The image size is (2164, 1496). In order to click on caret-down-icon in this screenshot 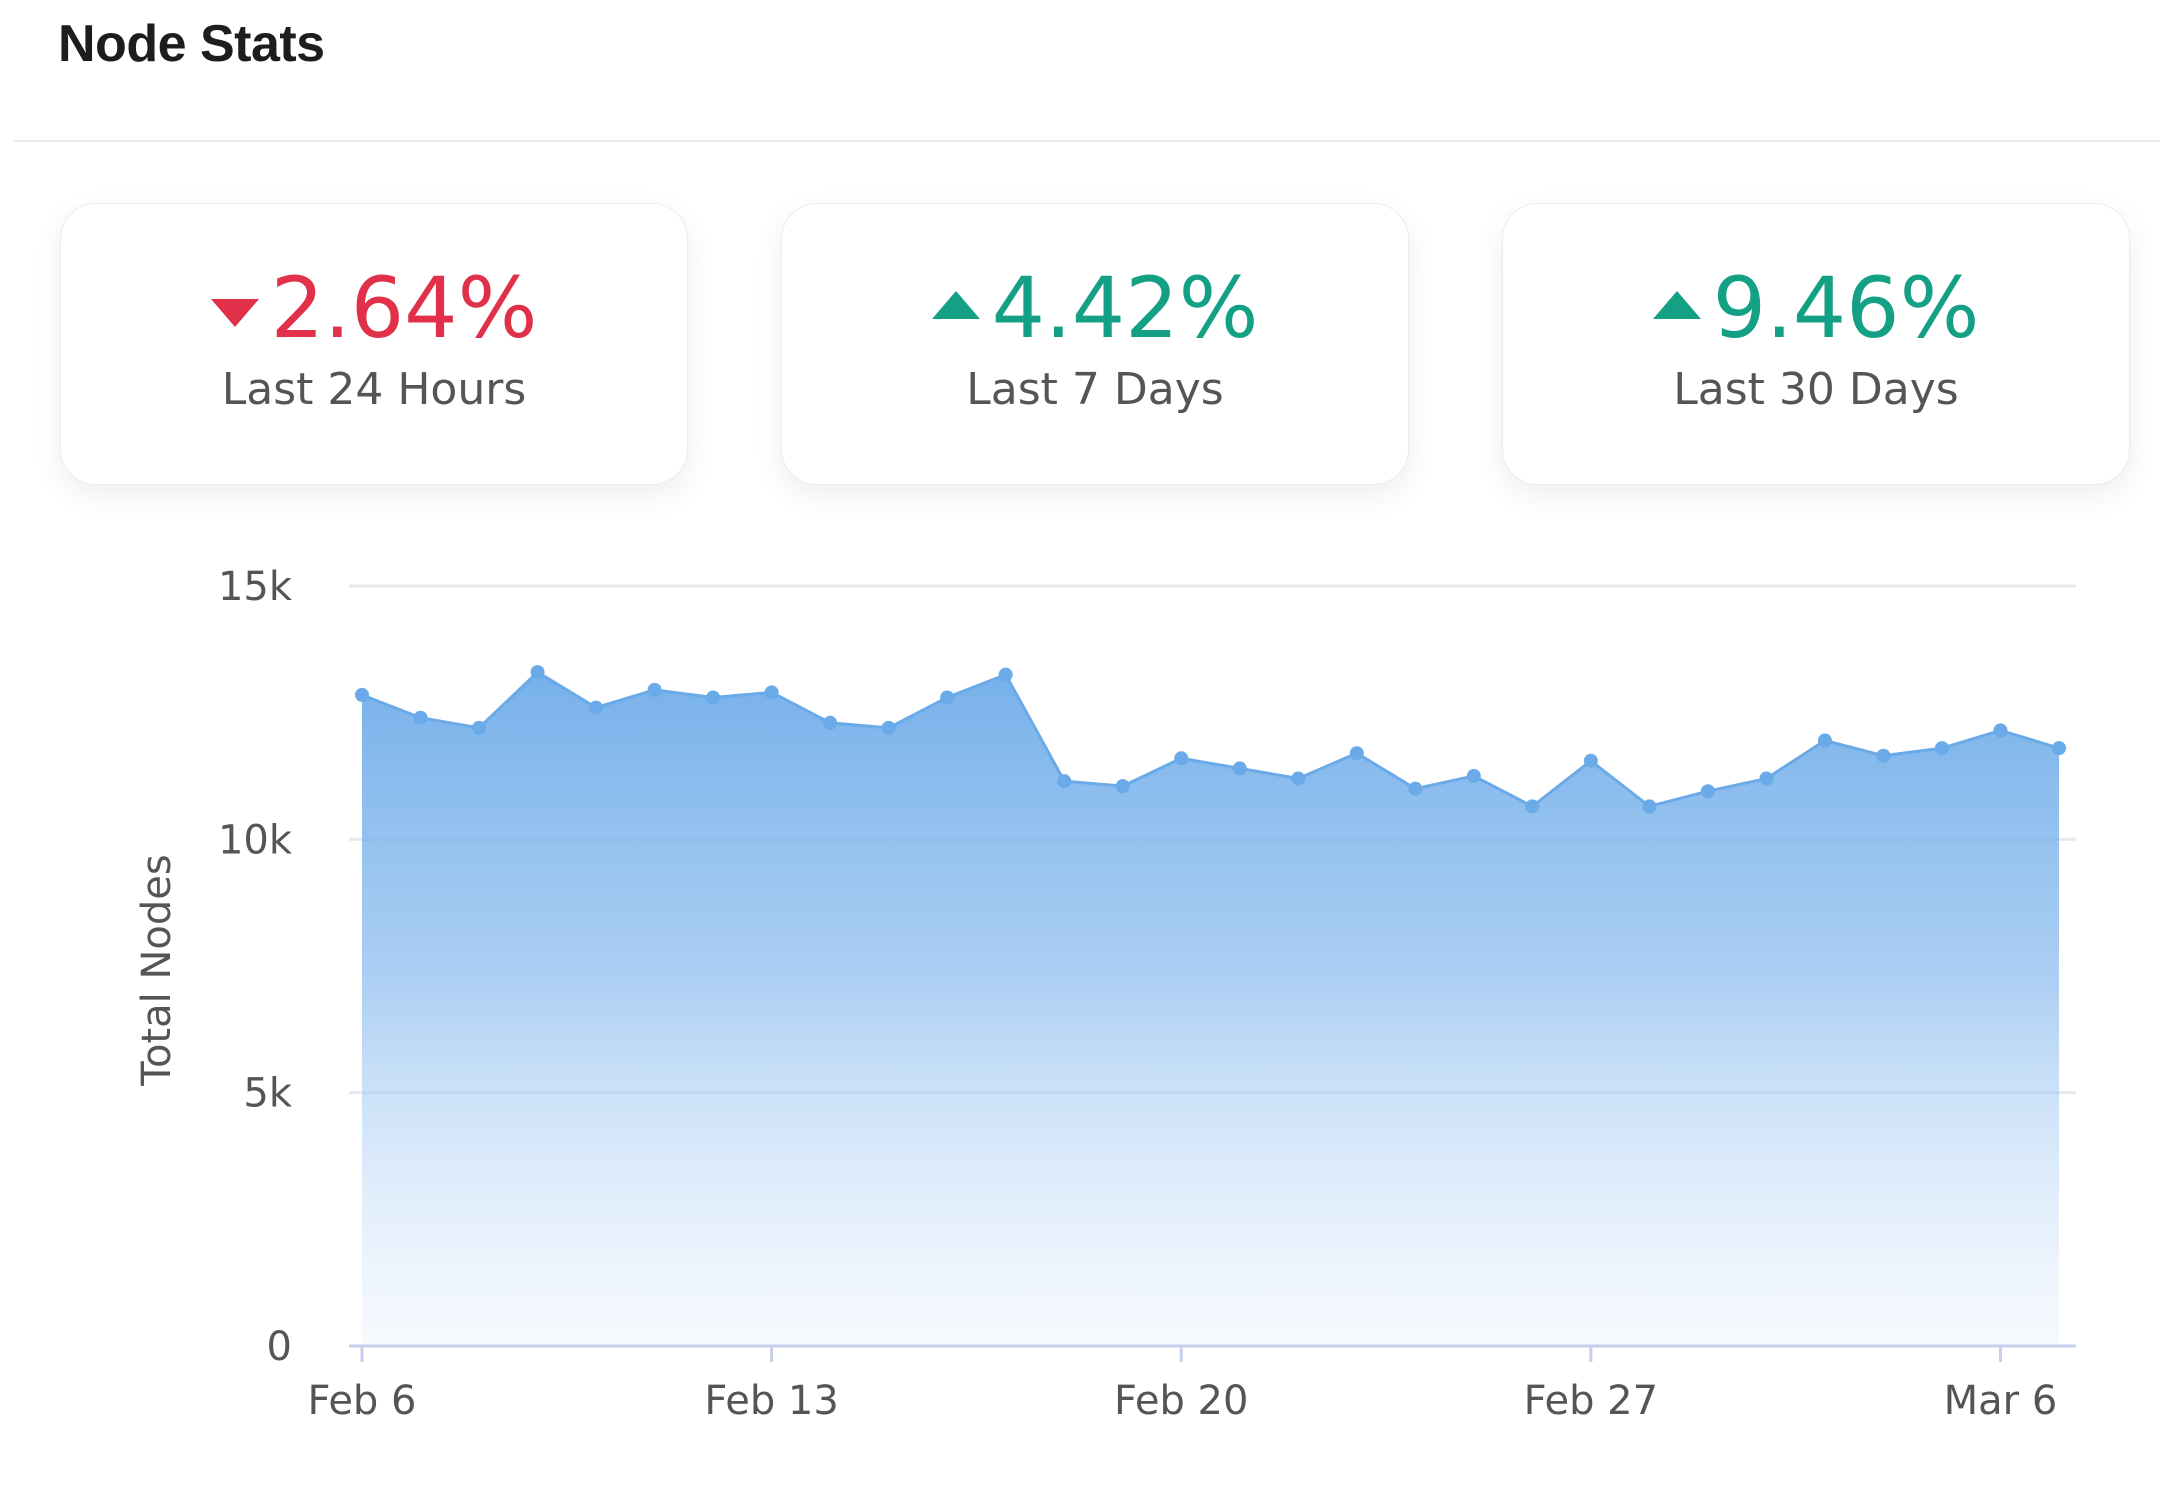, I will do `click(234, 313)`.